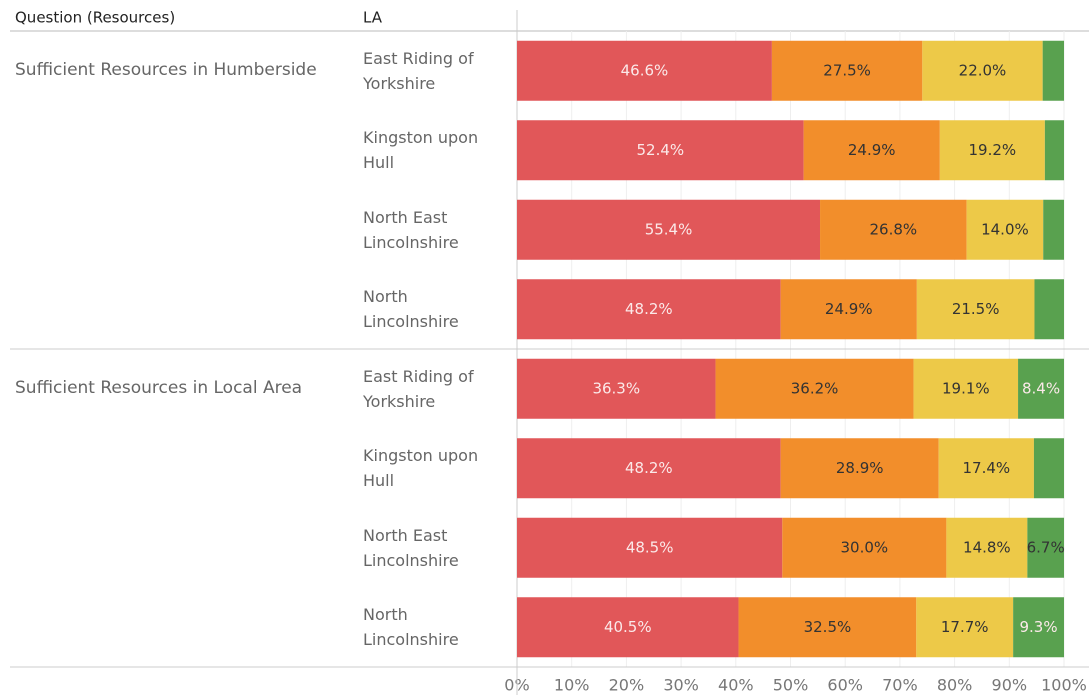  I want to click on data-label: 9.3%, so click(1039, 627).